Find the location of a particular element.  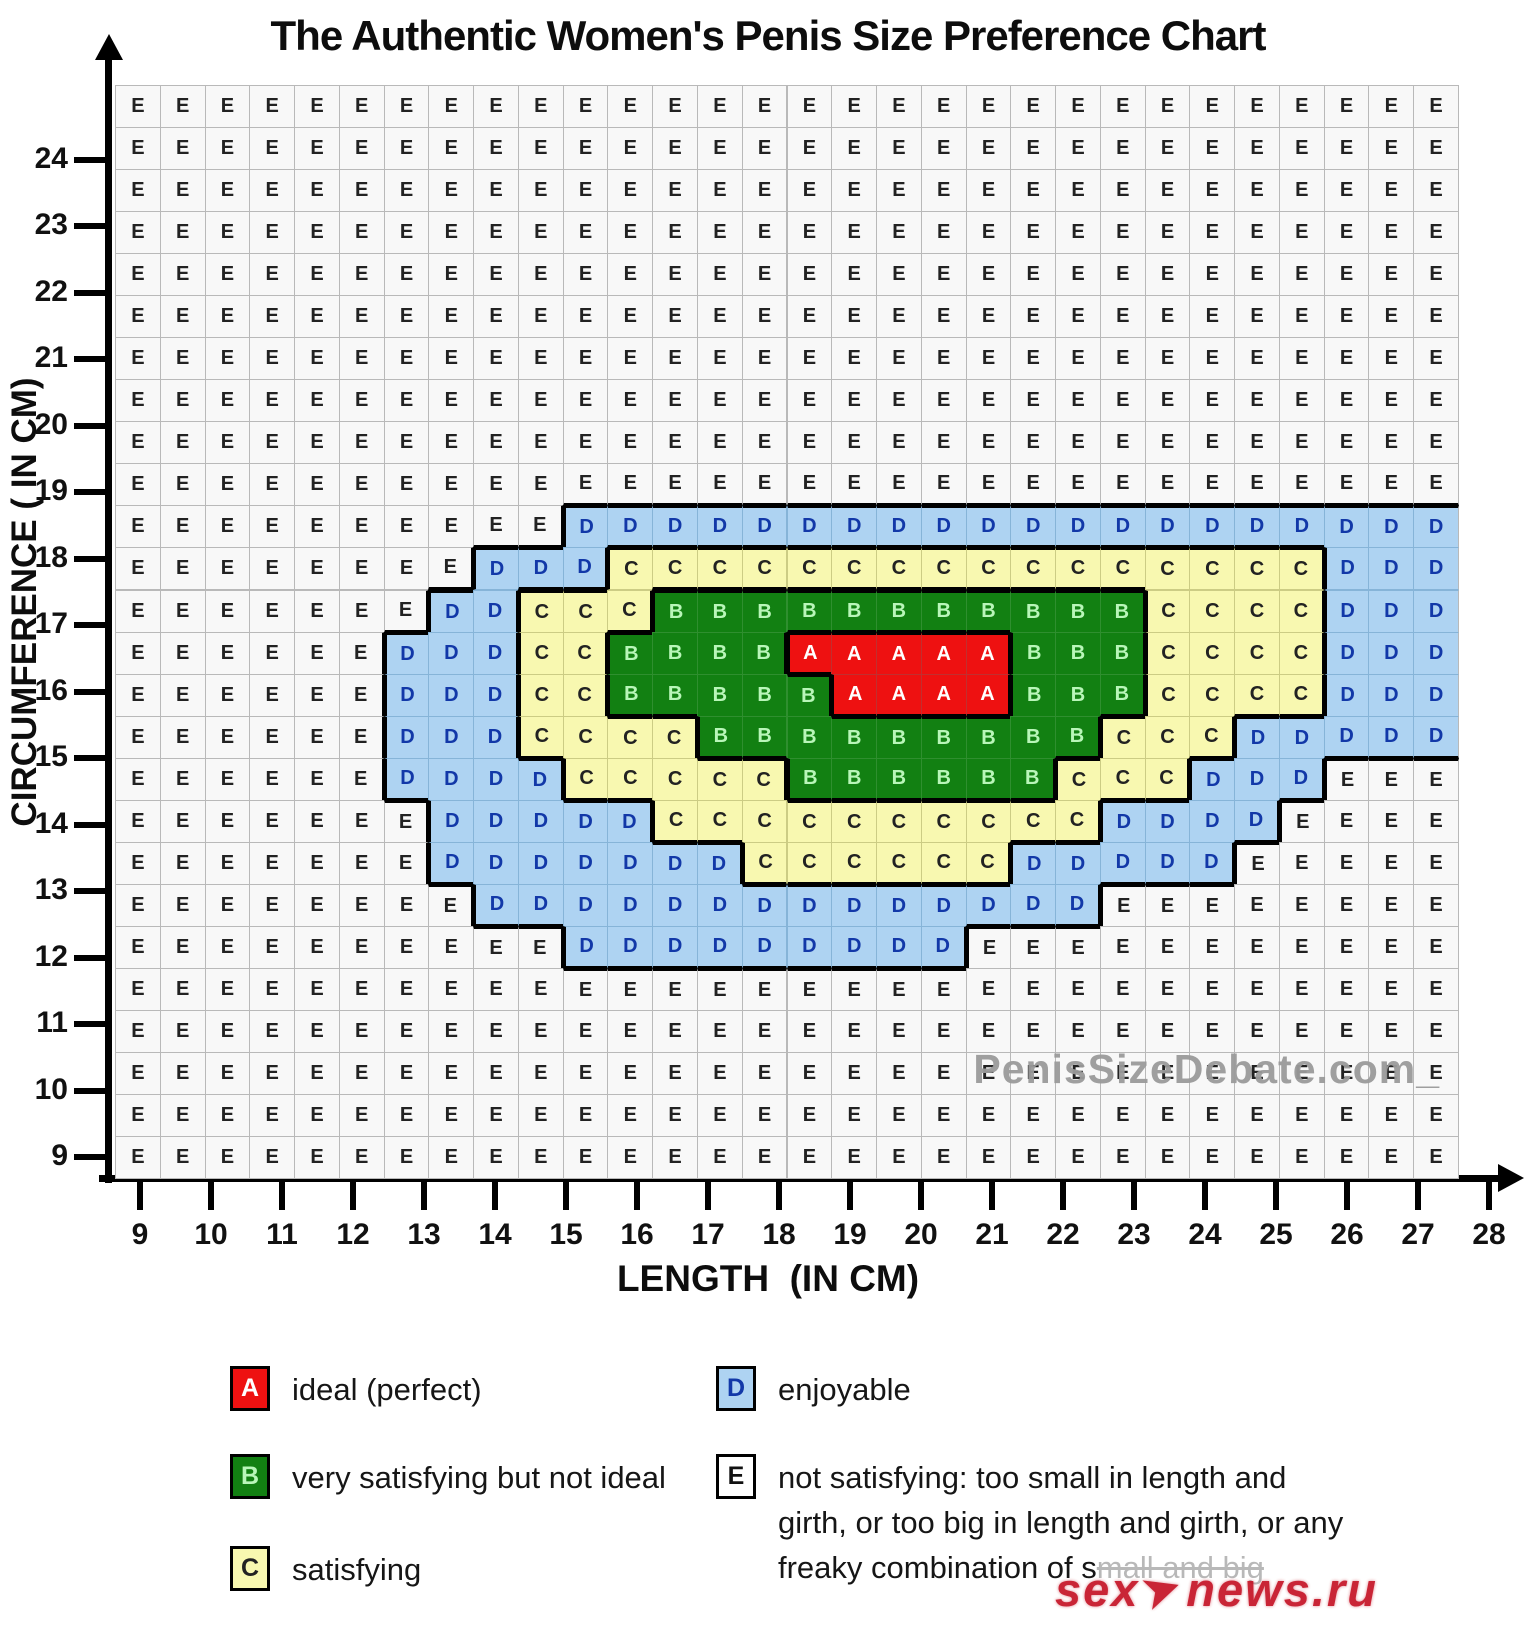

y-tick-mark is located at coordinates (90, 957).